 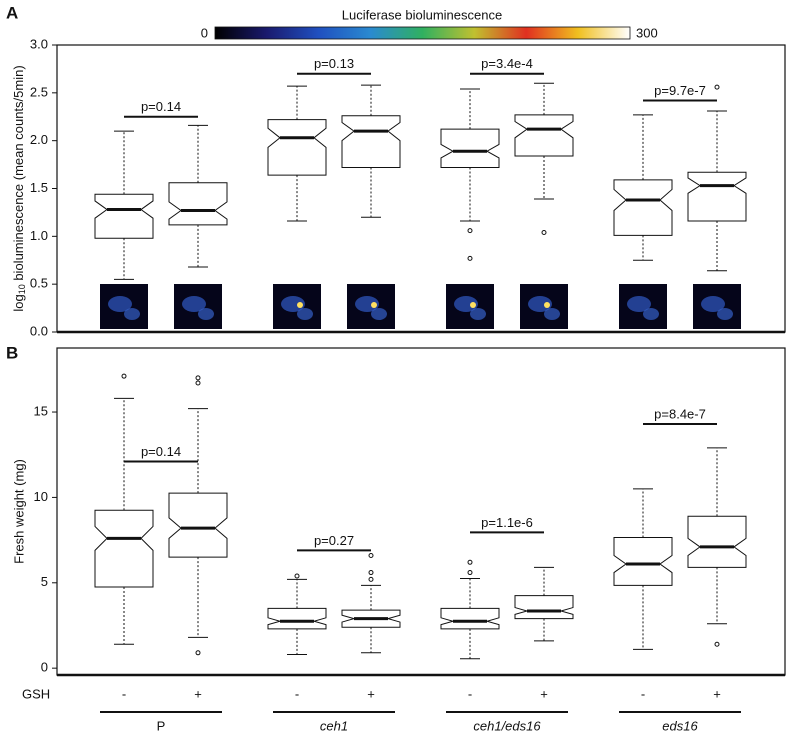 I want to click on y-tick-label: 5, so click(x=44, y=581).